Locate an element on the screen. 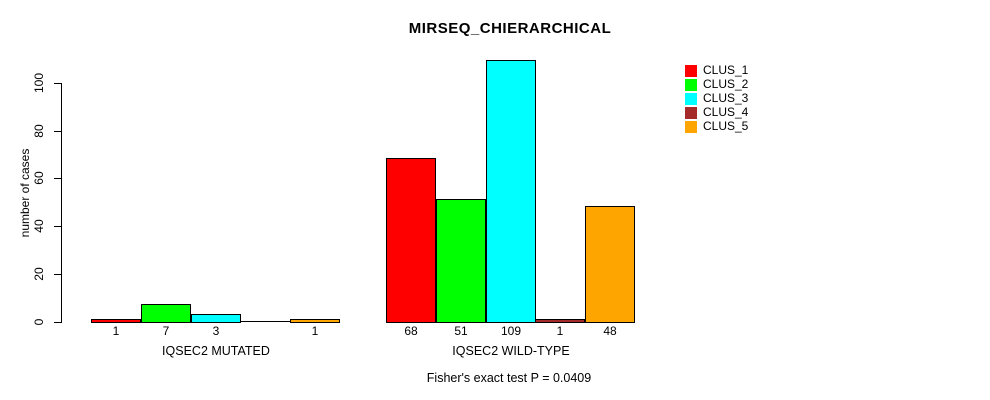  bar-value-label: 68 is located at coordinates (411, 331).